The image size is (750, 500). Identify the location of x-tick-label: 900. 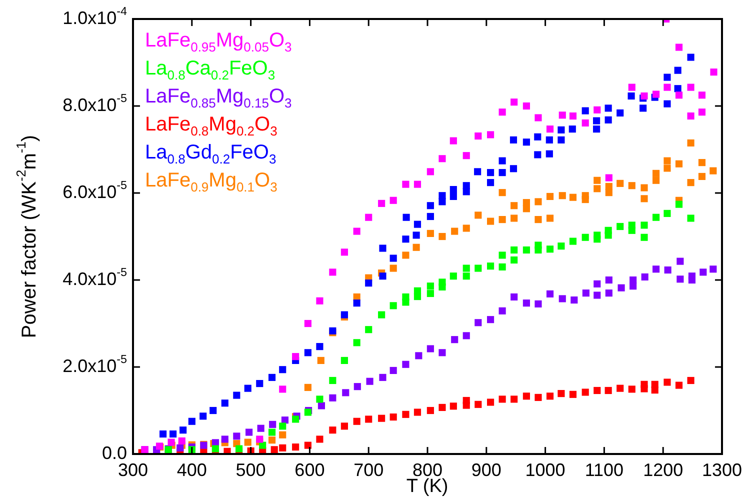
(486, 470).